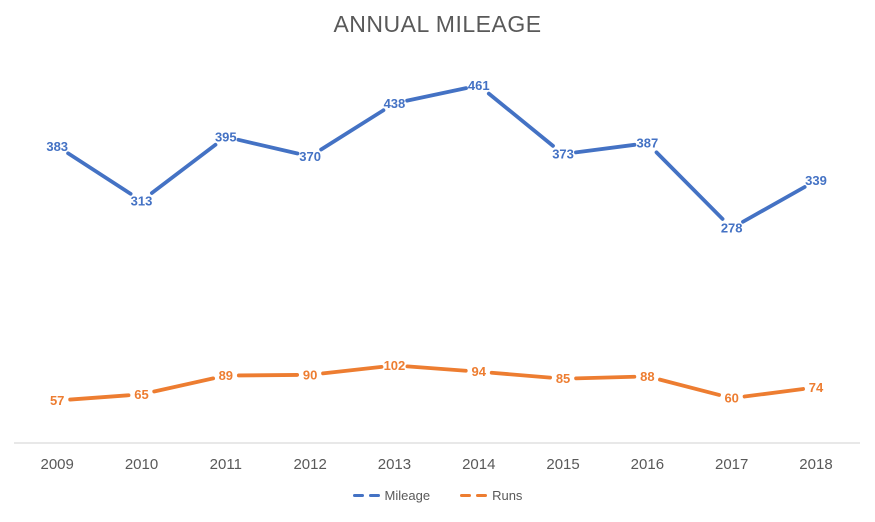  I want to click on x-axis-label-2009: 2009, so click(57, 464).